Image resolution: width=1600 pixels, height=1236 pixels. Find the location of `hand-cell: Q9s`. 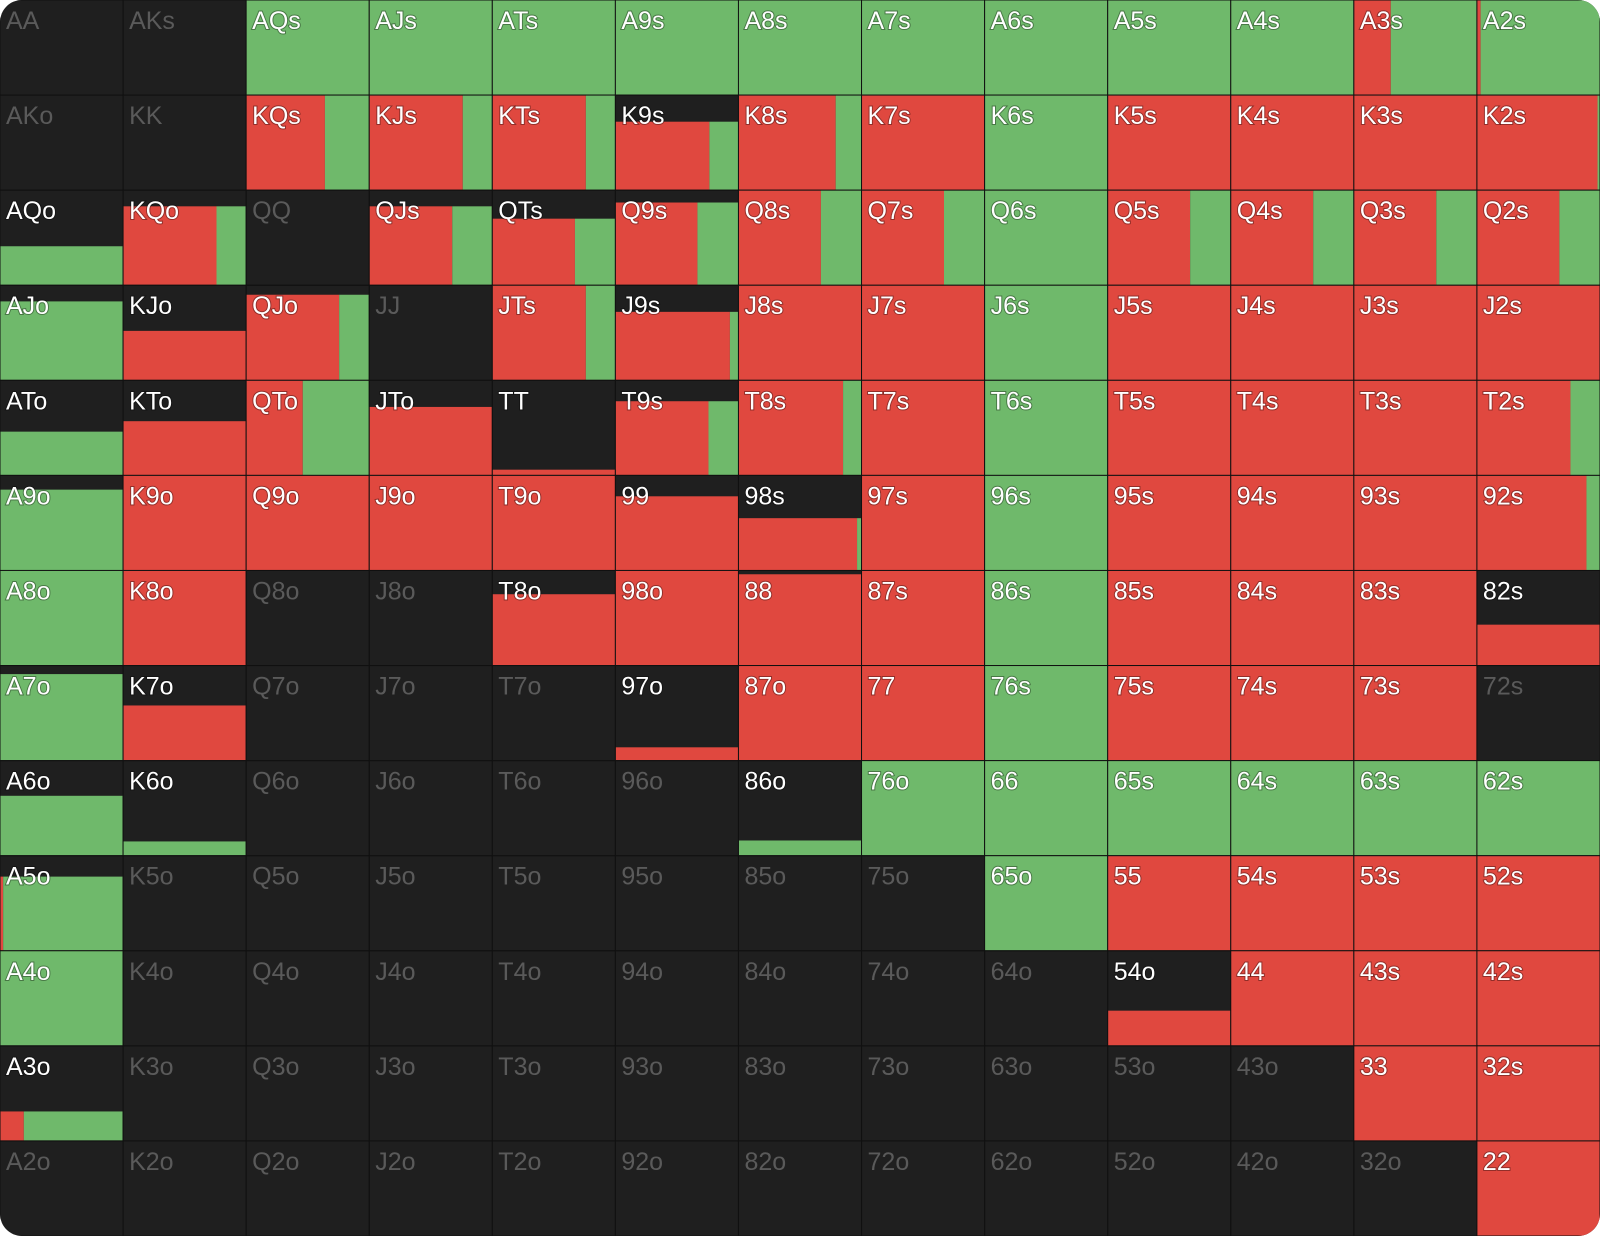

hand-cell: Q9s is located at coordinates (676, 237).